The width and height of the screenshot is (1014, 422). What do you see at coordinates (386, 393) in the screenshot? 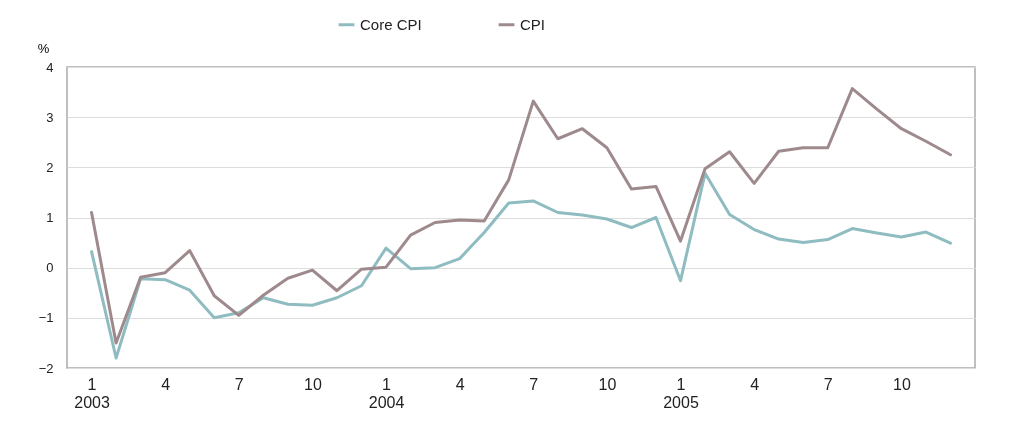
I see `x-tick-label: 1 2004` at bounding box center [386, 393].